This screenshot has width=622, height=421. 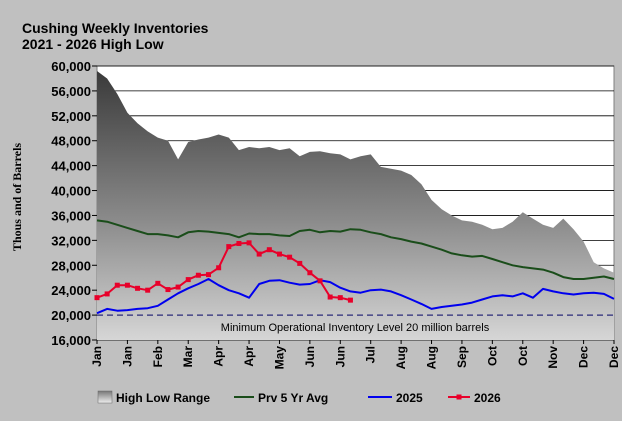 What do you see at coordinates (105, 397) in the screenshot?
I see `legend-swatch-range` at bounding box center [105, 397].